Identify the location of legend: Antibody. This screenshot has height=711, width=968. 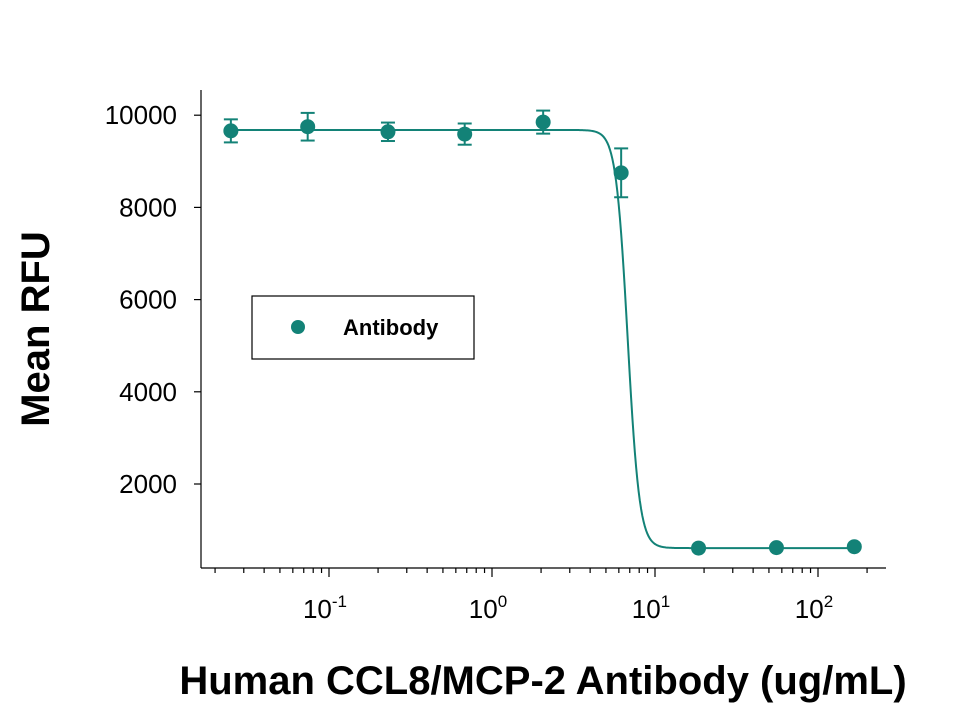
(363, 327).